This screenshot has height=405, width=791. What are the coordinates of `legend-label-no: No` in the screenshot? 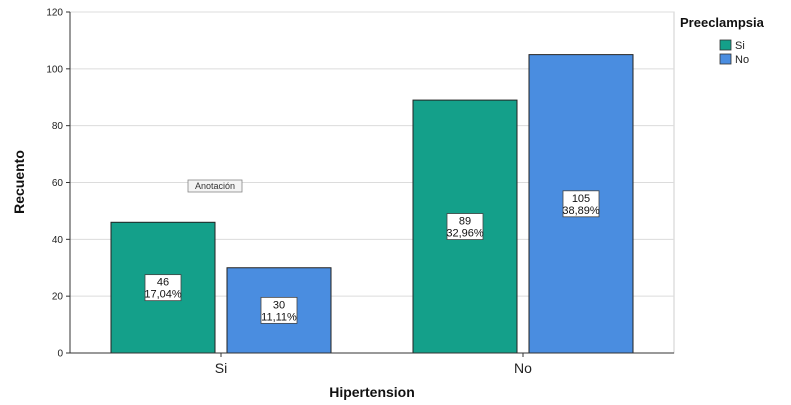 It's located at (742, 60).